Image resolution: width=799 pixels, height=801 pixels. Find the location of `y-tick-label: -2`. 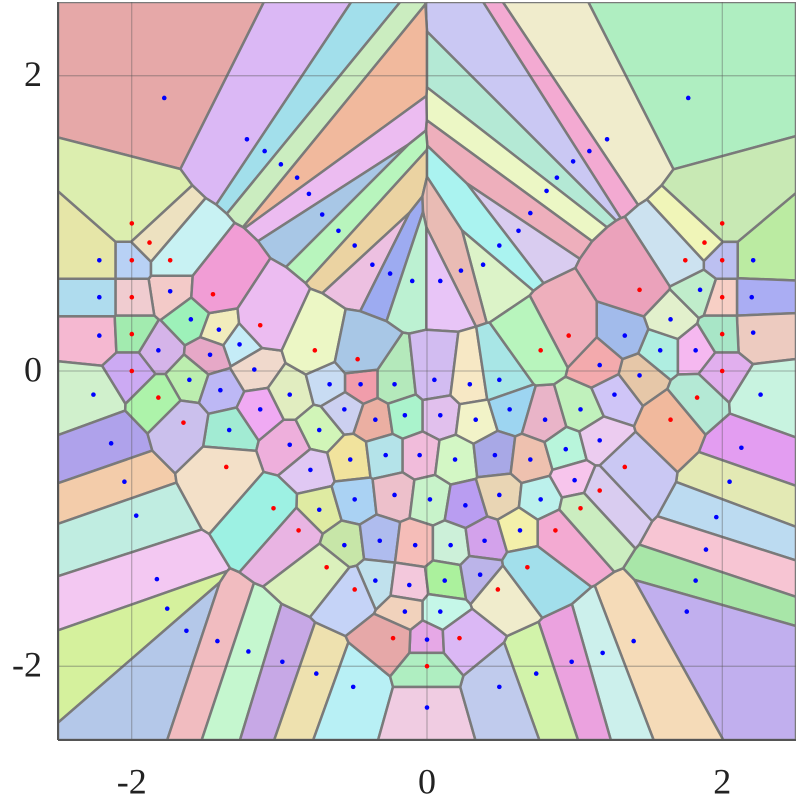

y-tick-label: -2 is located at coordinates (27, 664).